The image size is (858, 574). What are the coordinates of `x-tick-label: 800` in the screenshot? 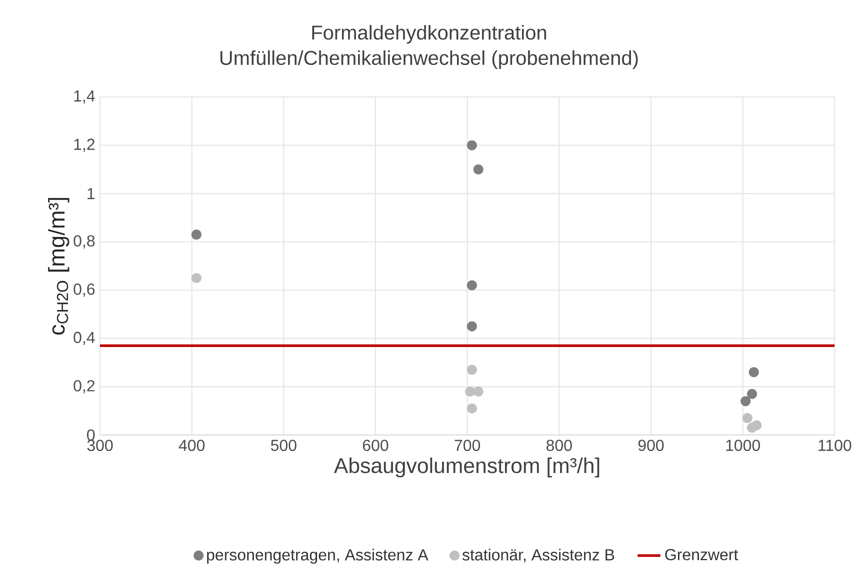 It's located at (559, 446).